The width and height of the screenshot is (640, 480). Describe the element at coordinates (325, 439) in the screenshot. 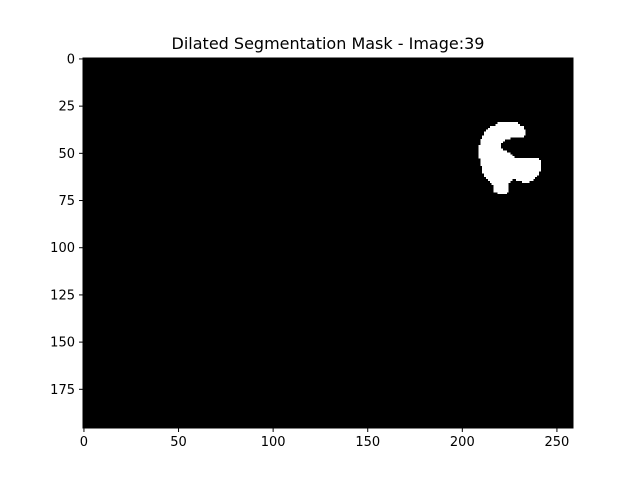

I see `x-axis: 0 50 100 150 200 250` at that location.